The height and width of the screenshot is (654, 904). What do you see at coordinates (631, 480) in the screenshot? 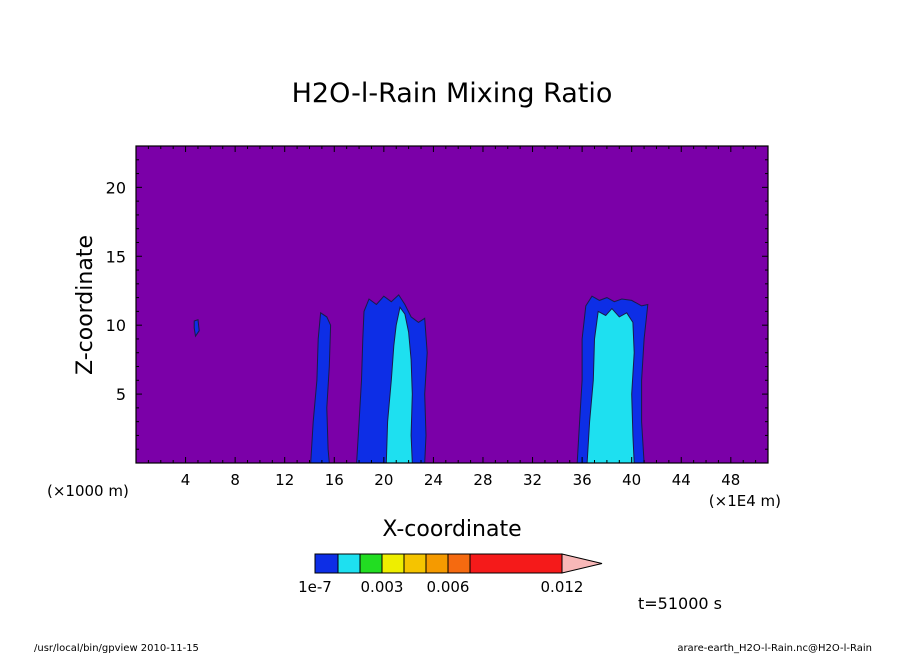
I see `x-tick-label: 40` at bounding box center [631, 480].